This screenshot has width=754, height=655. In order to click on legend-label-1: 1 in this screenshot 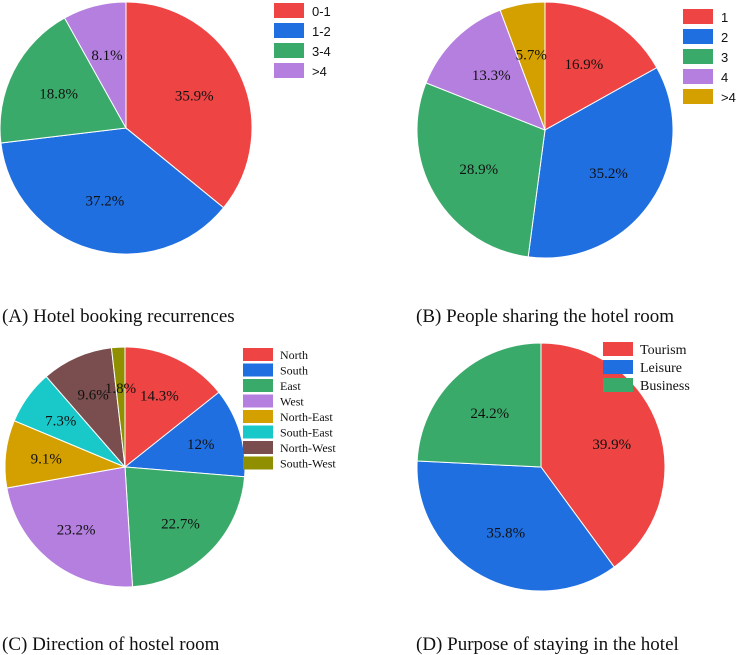, I will do `click(724, 17)`.